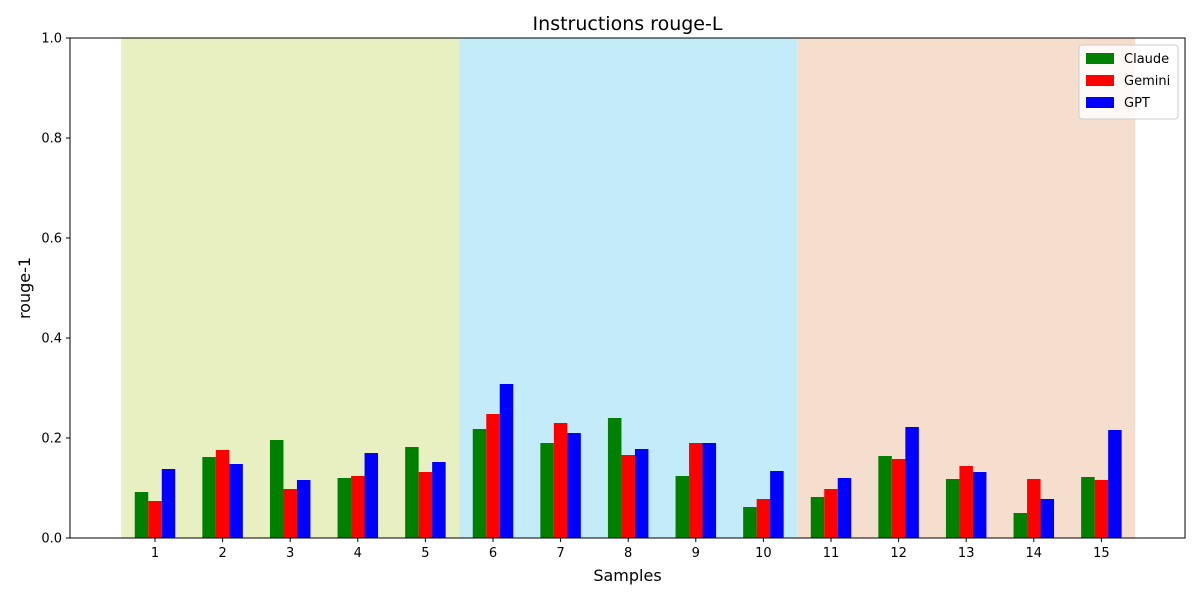  Describe the element at coordinates (1137, 103) in the screenshot. I see `legend-label-gpt: GPT` at that location.